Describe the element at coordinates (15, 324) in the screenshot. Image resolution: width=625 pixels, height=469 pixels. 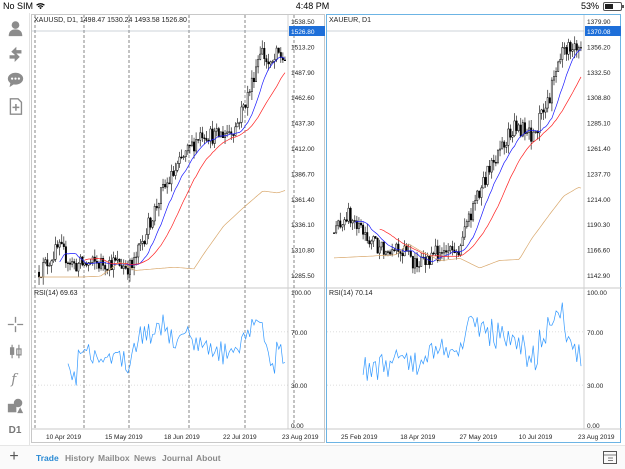
I see `crosshair-icon` at that location.